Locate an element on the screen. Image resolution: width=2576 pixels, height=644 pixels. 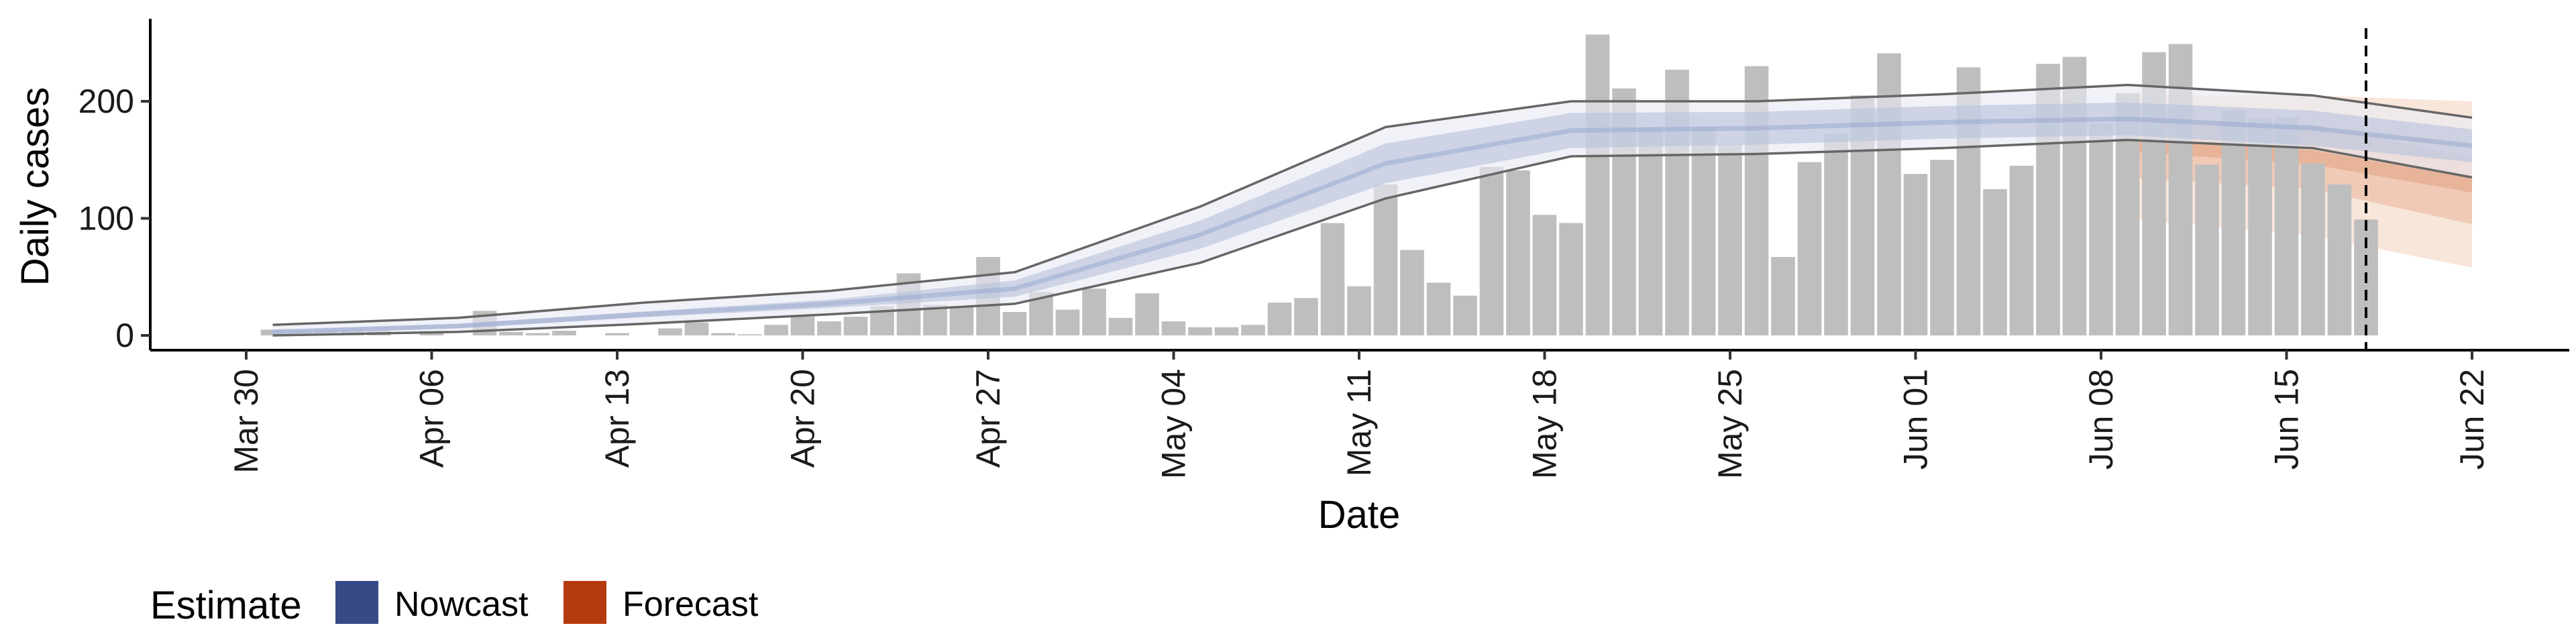
x-tick-label: May 25 is located at coordinates (1730, 424).